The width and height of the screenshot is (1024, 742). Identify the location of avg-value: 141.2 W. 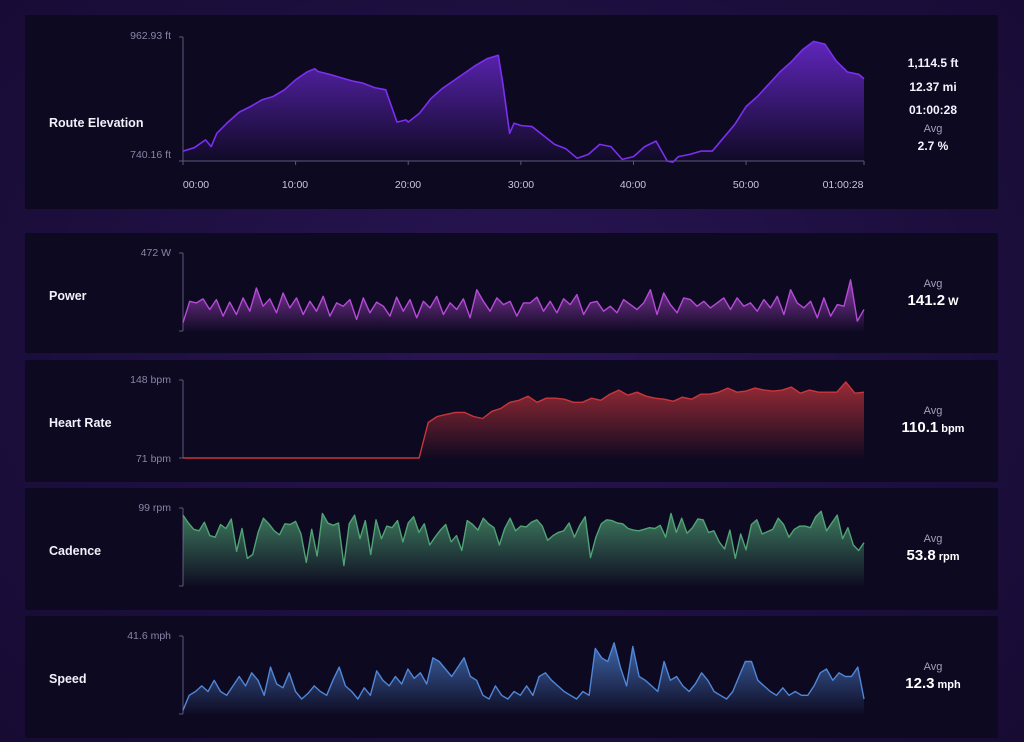
(933, 301).